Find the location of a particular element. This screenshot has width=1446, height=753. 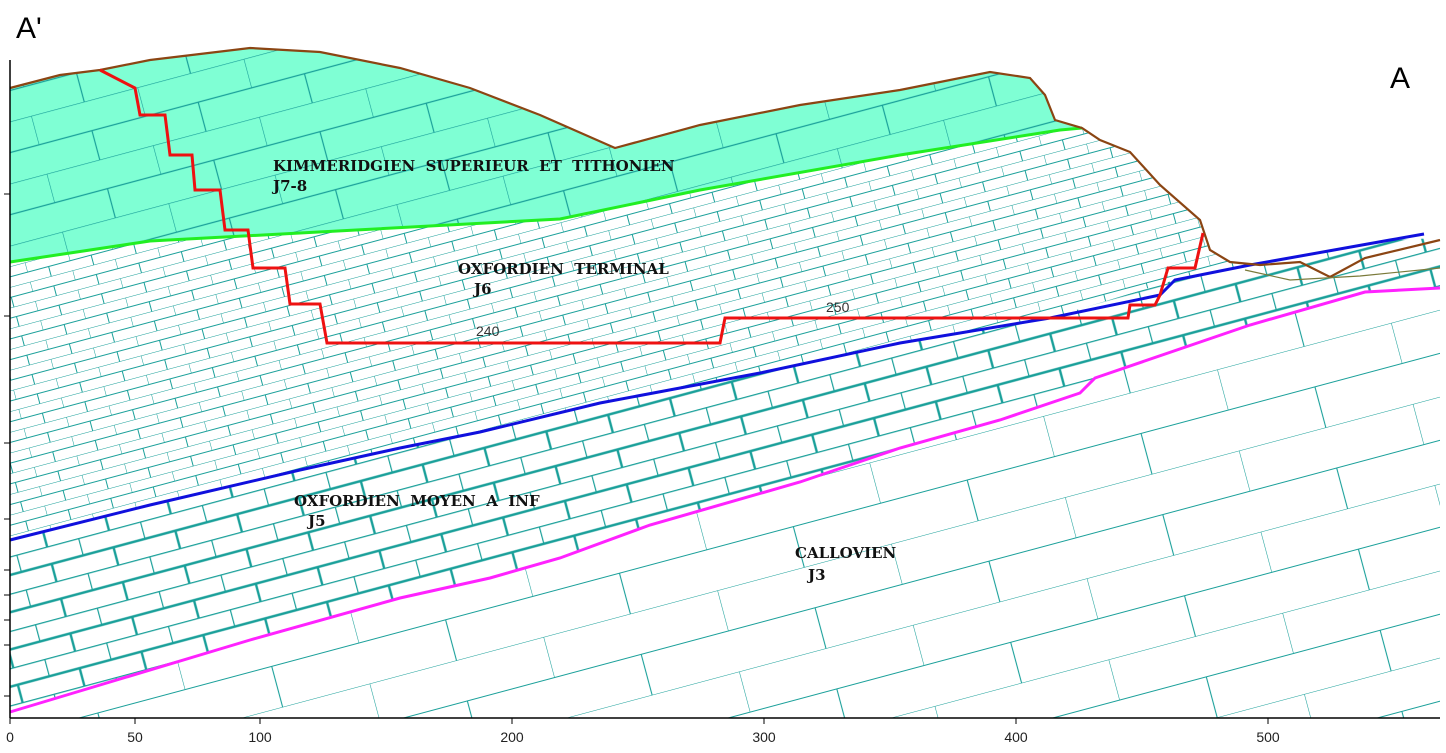

y-axis-ticks is located at coordinates (7, 445).